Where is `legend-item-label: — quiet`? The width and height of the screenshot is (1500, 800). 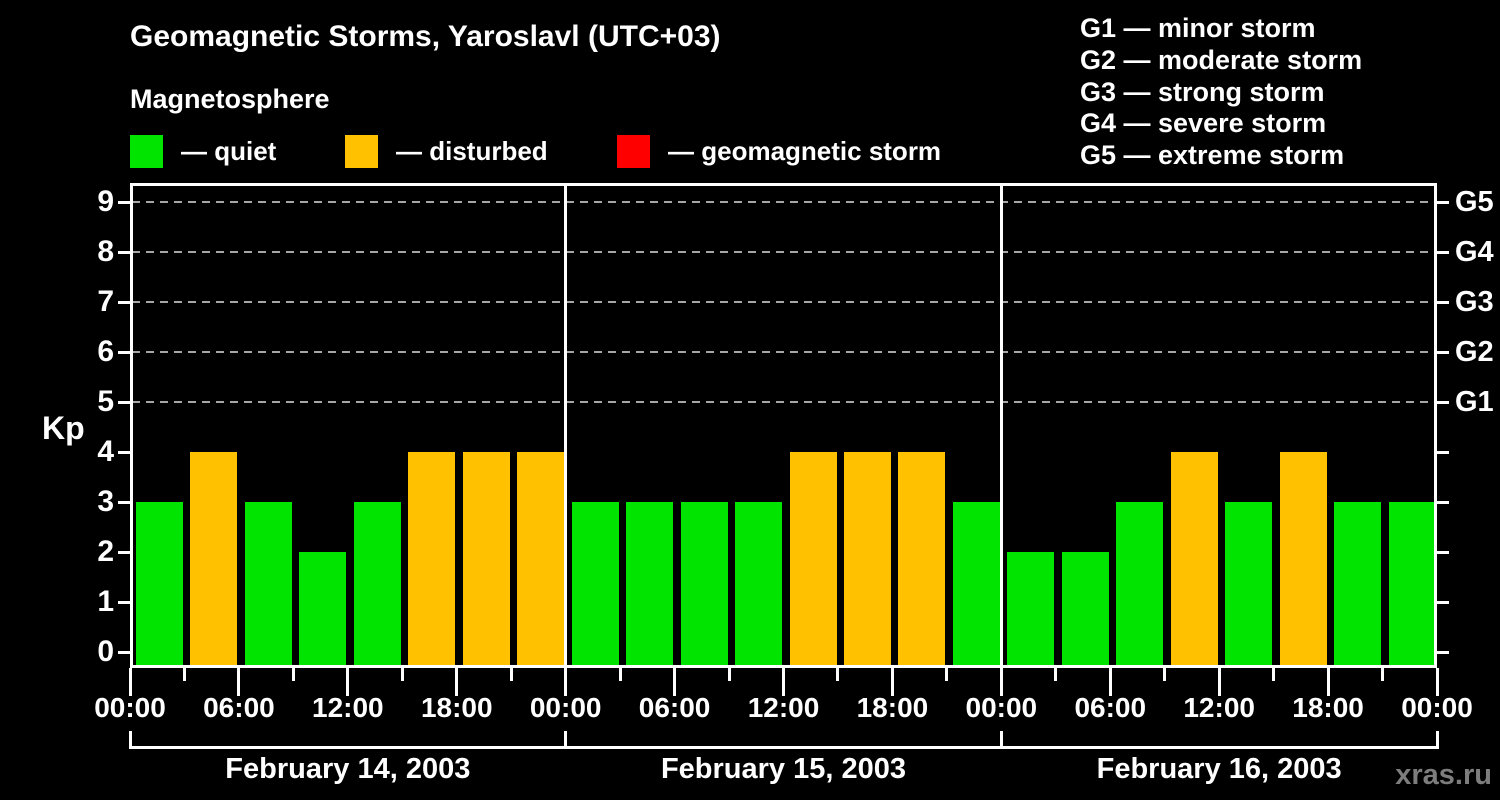
legend-item-label: — quiet is located at coordinates (229, 150).